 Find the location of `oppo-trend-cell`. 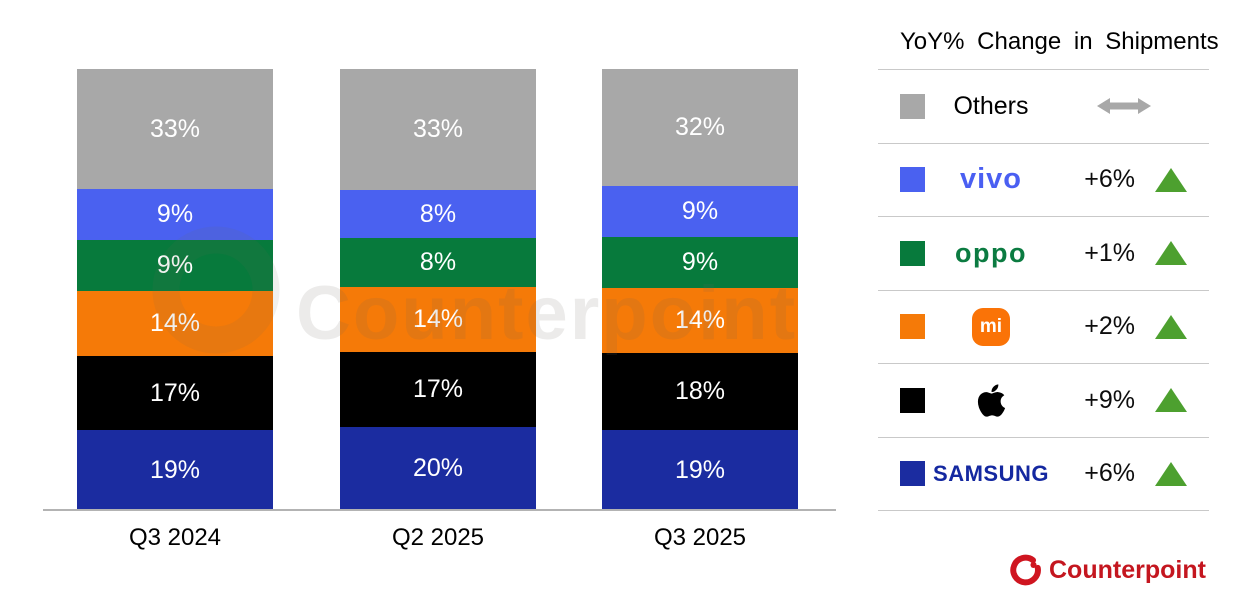

oppo-trend-cell is located at coordinates (1171, 253).